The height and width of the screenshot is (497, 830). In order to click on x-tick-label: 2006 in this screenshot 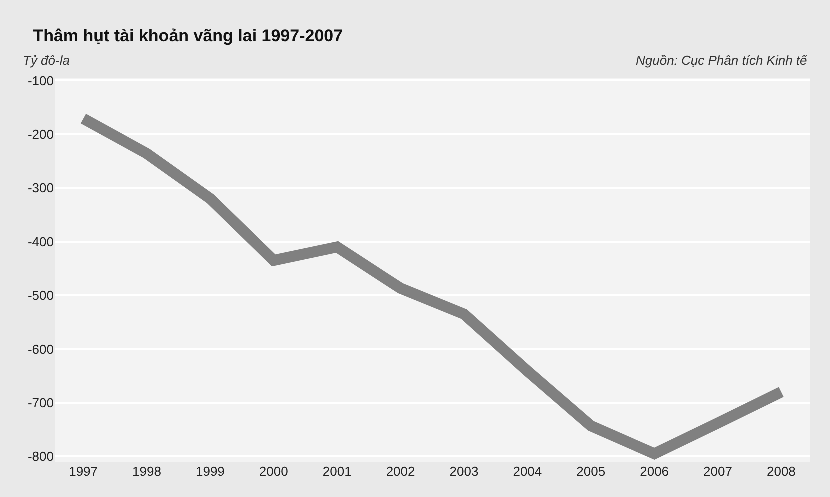, I will do `click(655, 471)`.